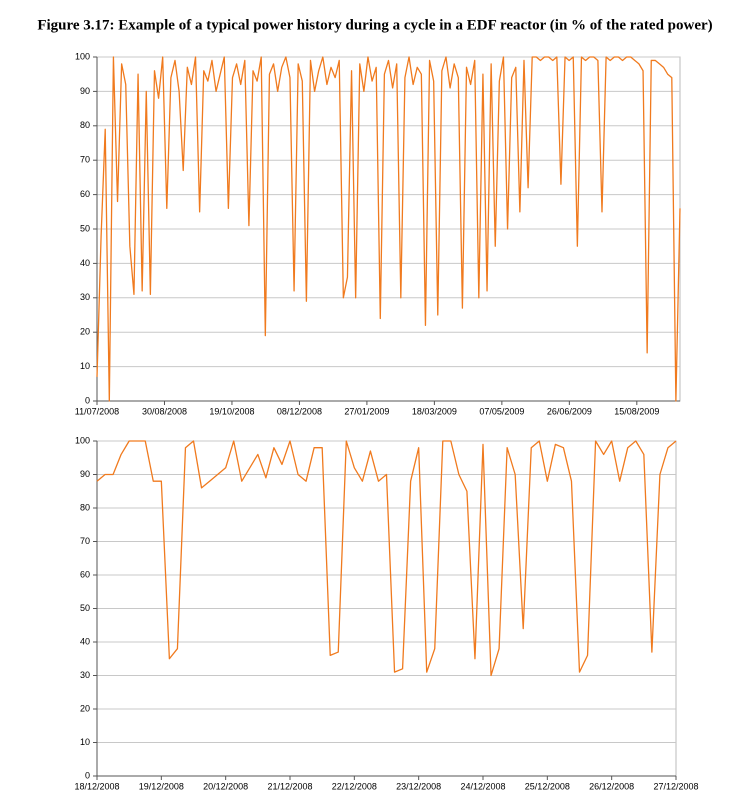 The height and width of the screenshot is (808, 750). I want to click on x-tick-label: 30/08/2008, so click(164, 411).